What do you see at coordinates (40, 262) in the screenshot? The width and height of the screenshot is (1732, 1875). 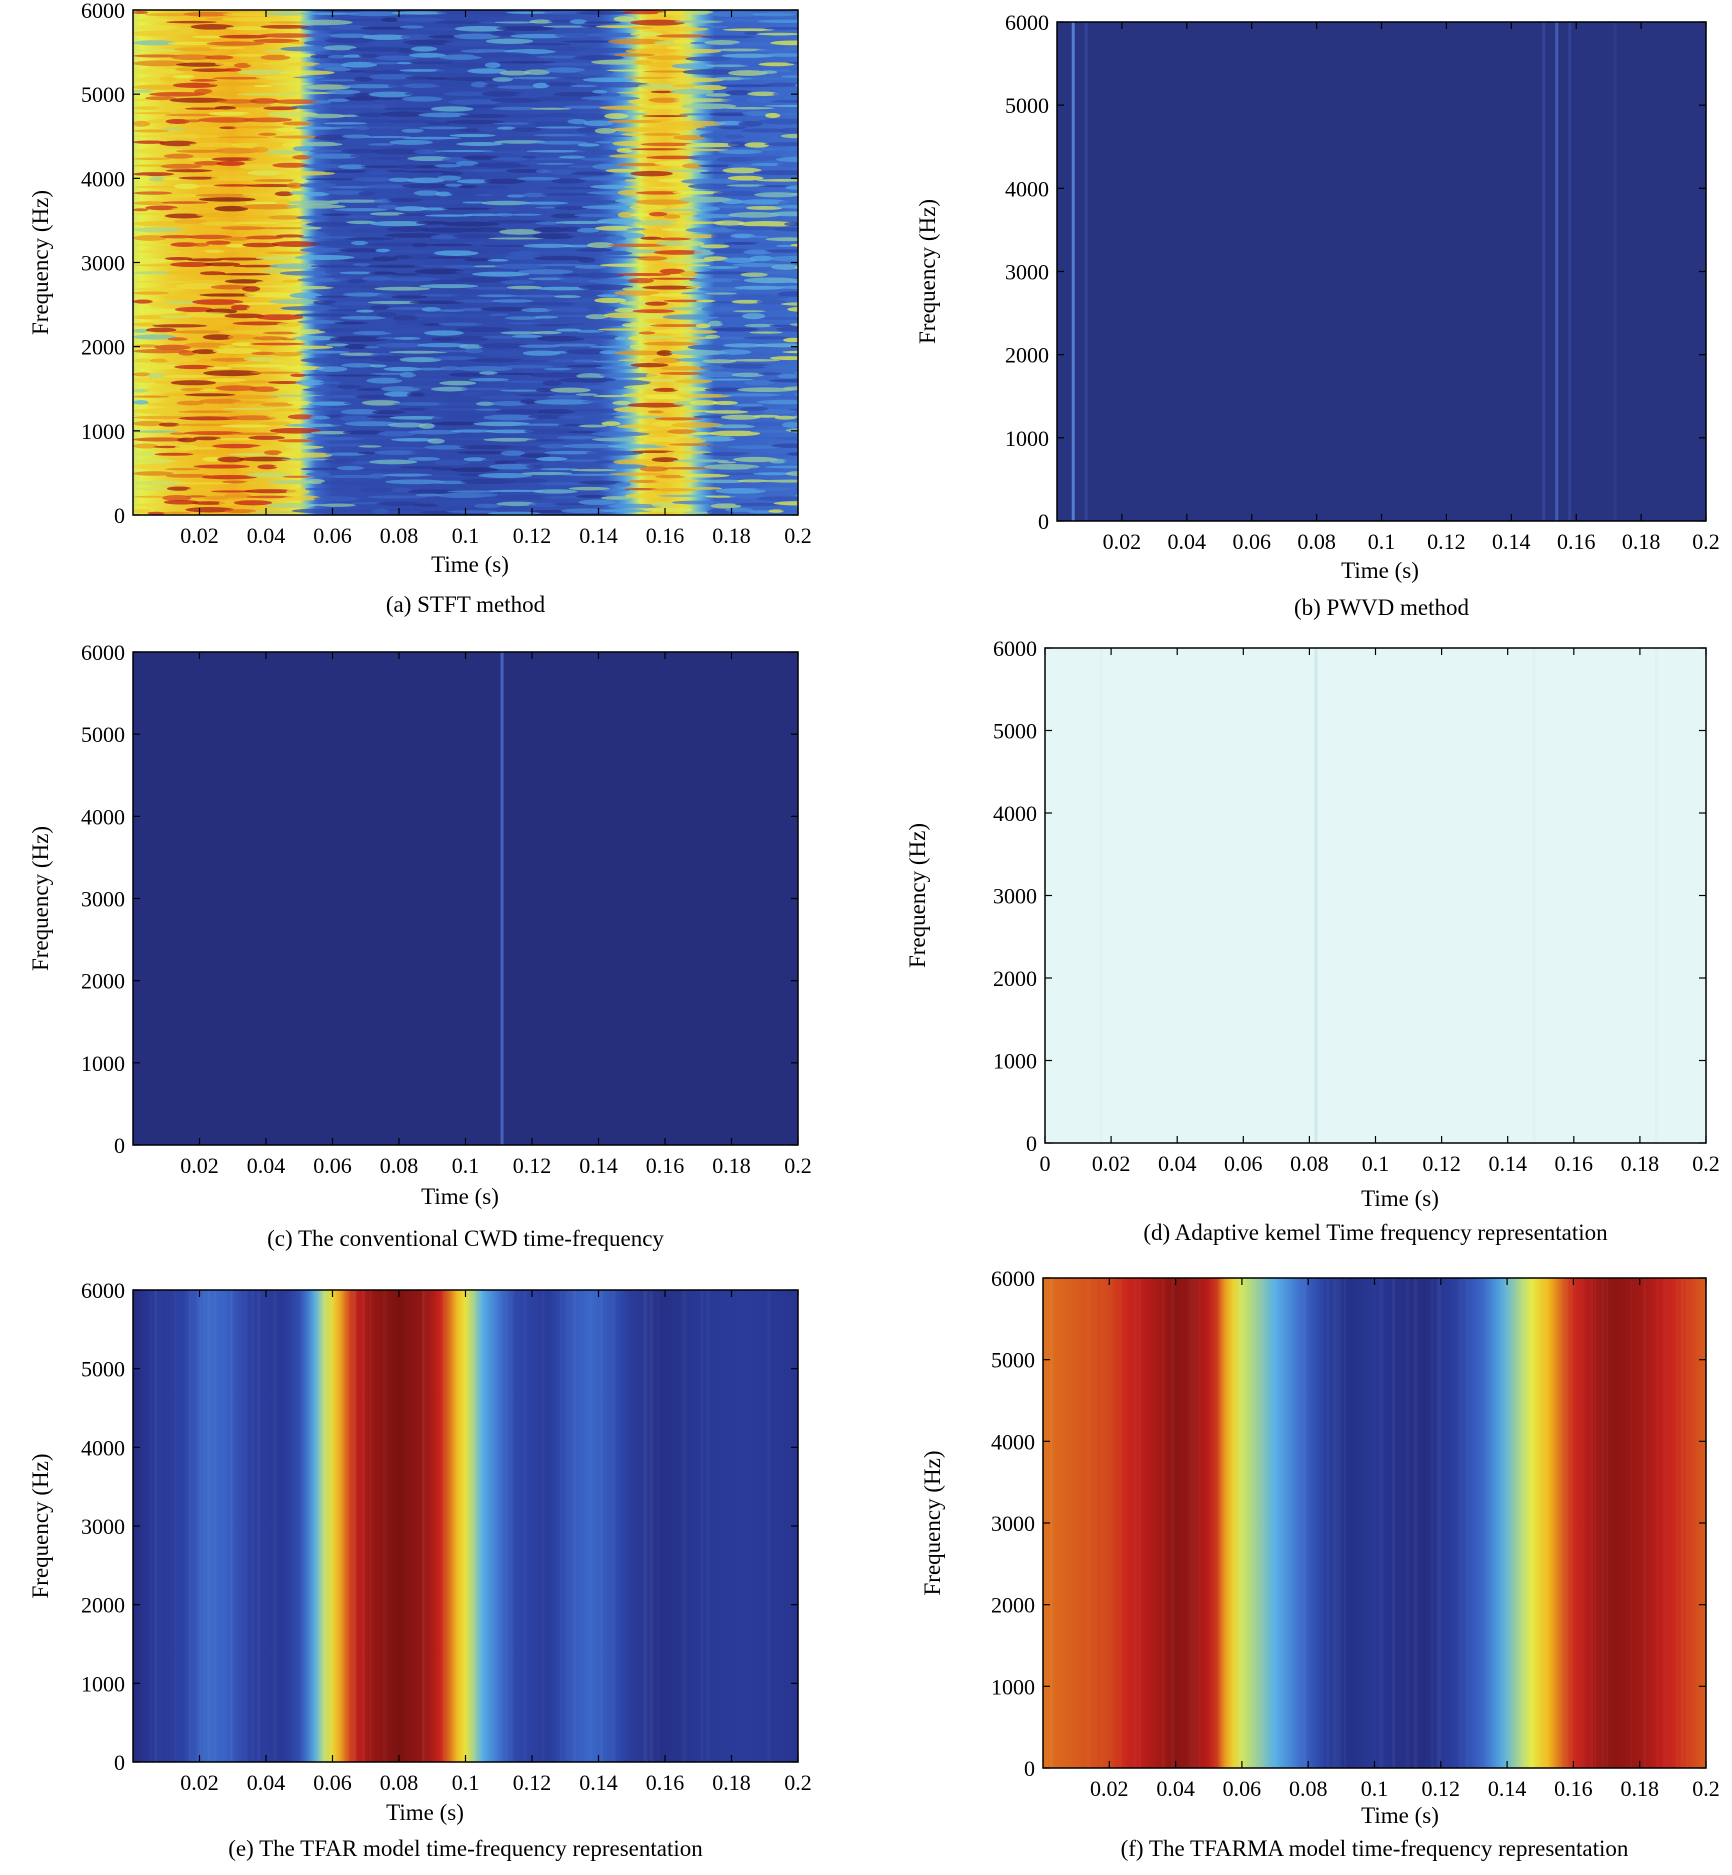 I see `y-axis-label: Frequency (Hz)` at bounding box center [40, 262].